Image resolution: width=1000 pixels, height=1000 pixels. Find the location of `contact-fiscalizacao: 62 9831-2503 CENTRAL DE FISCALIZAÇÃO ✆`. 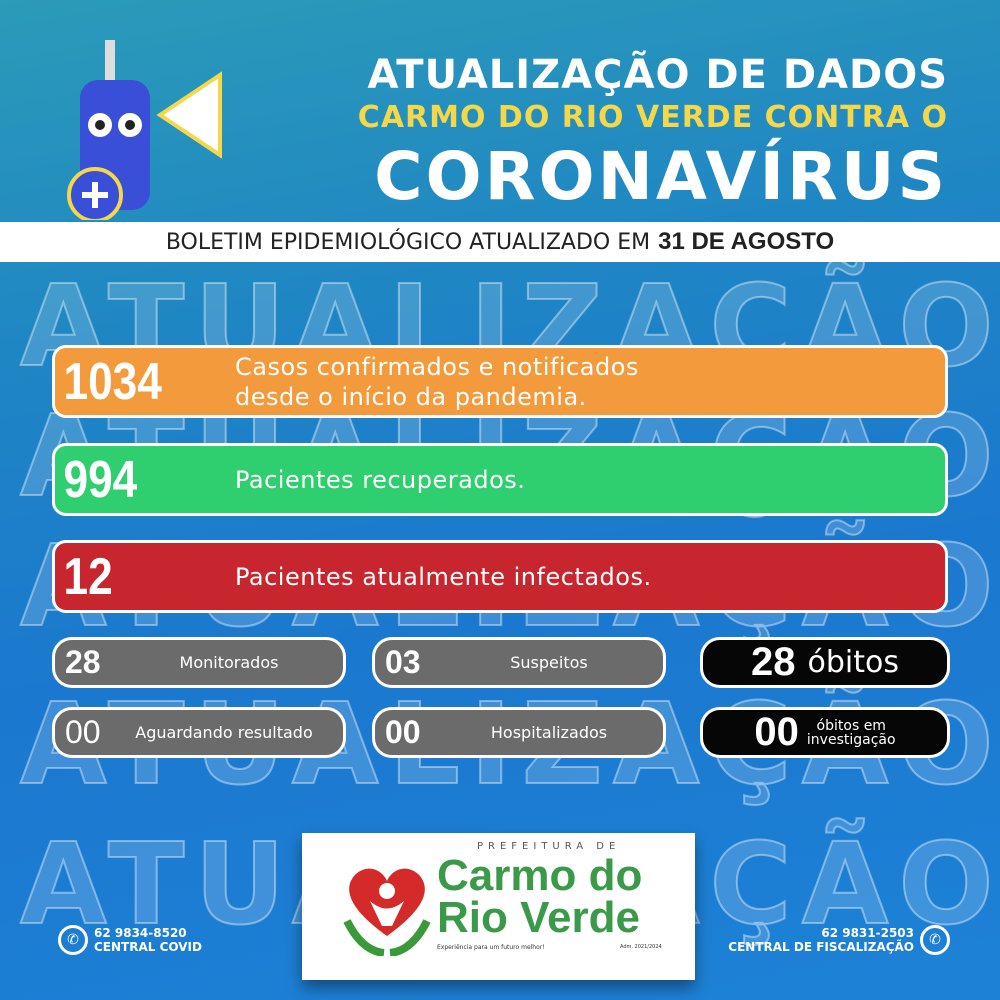

contact-fiscalizacao: 62 9831-2503 CENTRAL DE FISCALIZAÇÃO ✆ is located at coordinates (839, 940).